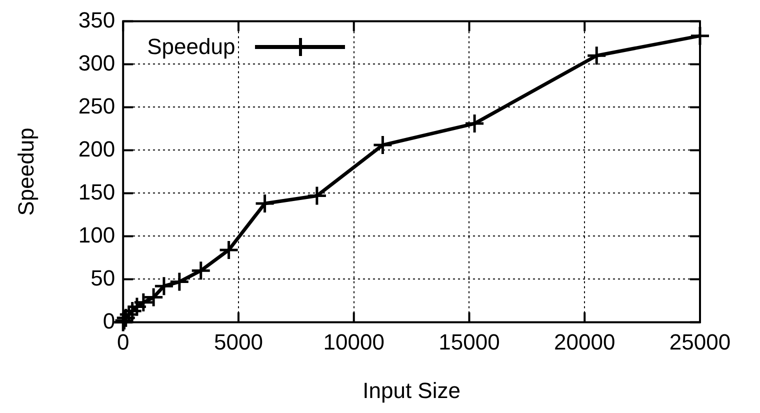 Image resolution: width=760 pixels, height=413 pixels. I want to click on y-tick-label: 200, so click(97, 149).